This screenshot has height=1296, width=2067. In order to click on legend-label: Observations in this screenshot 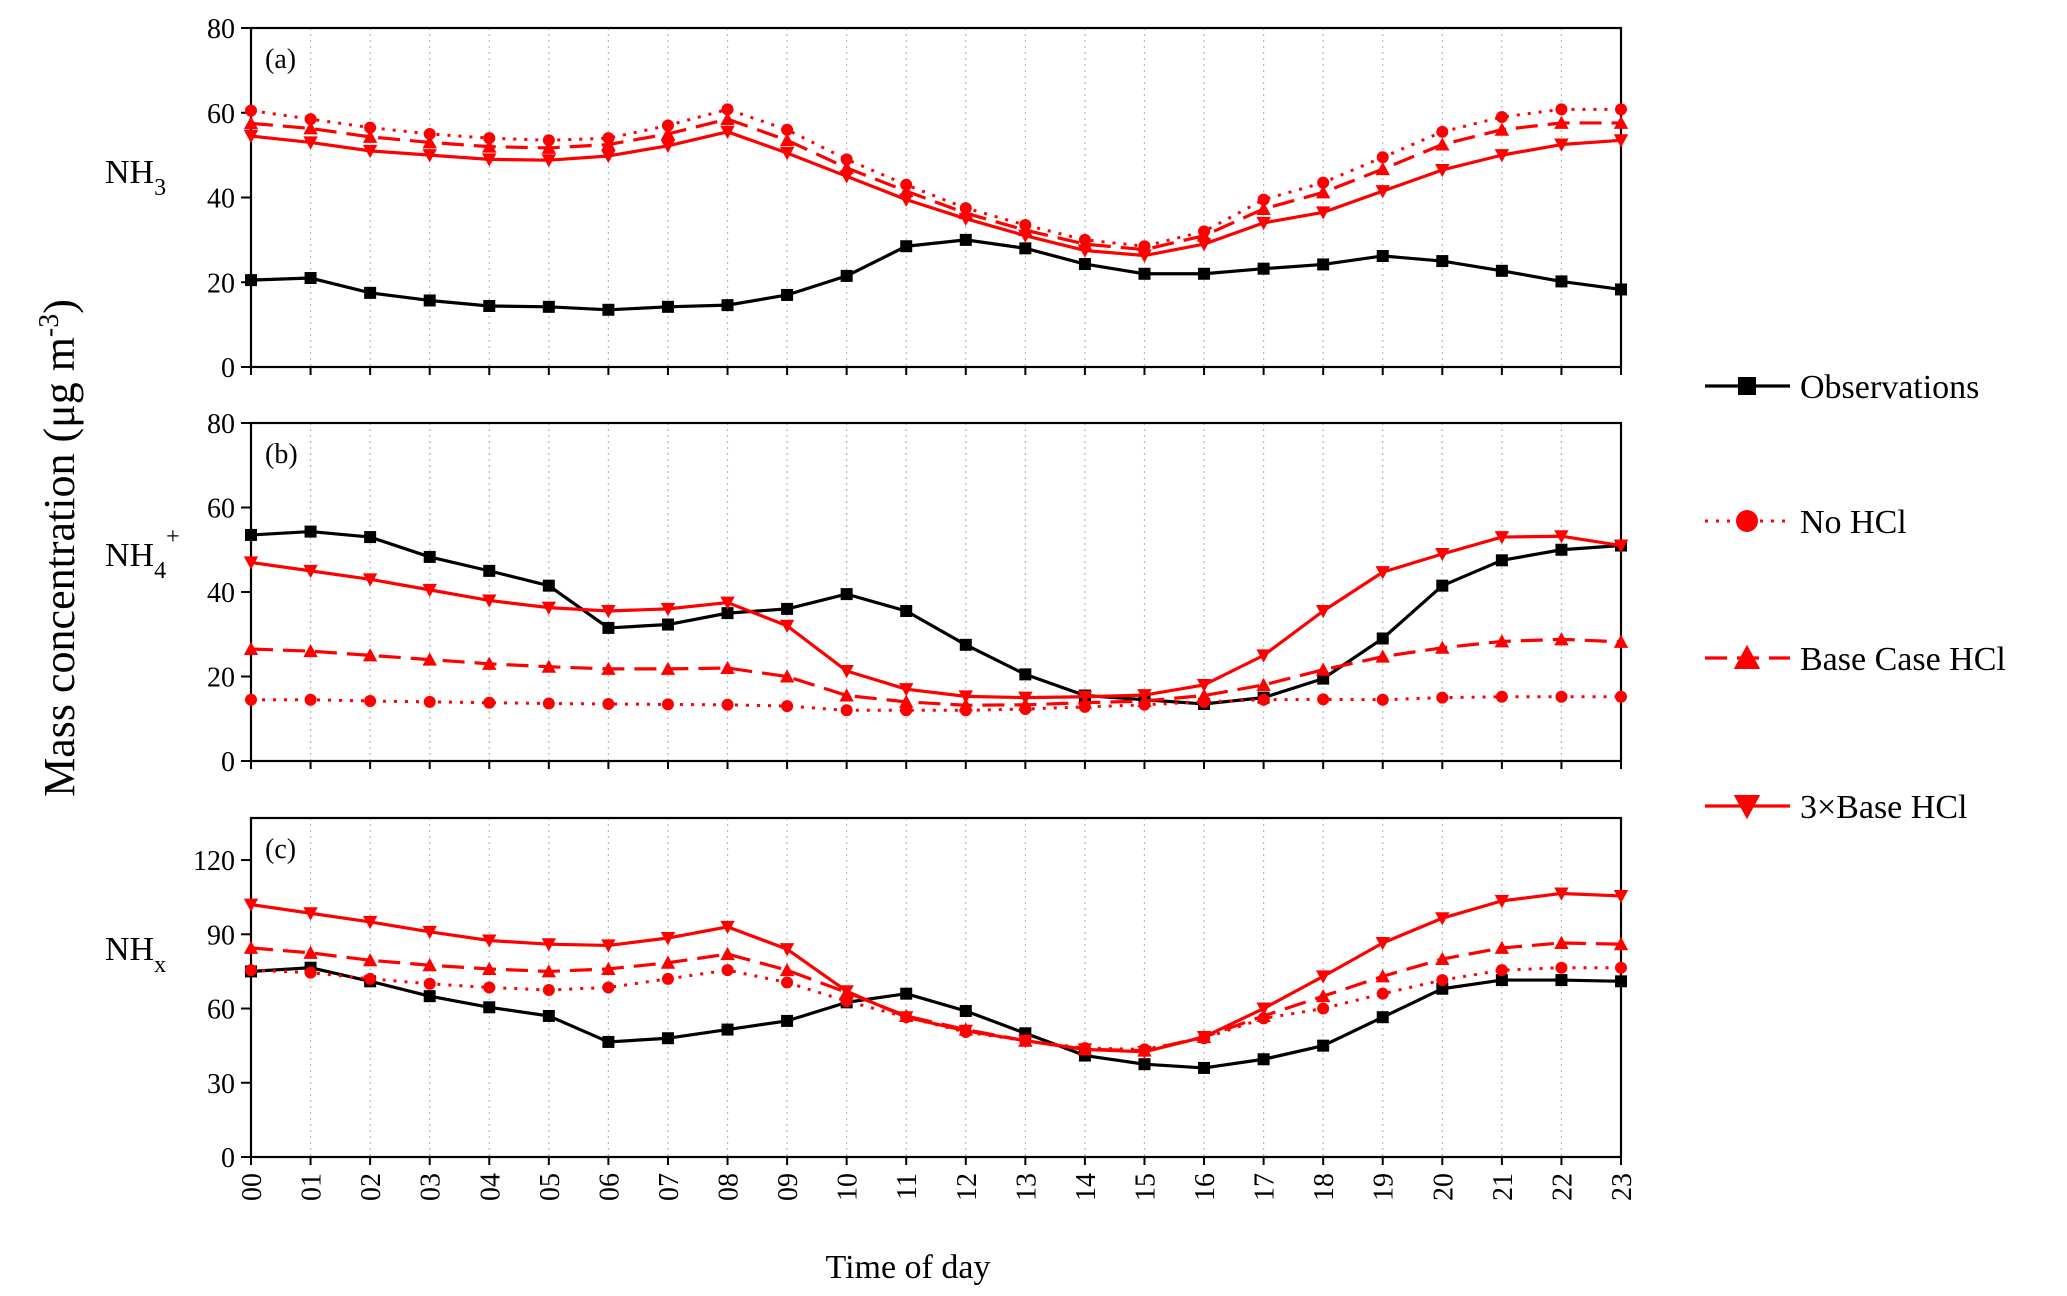, I will do `click(1889, 387)`.